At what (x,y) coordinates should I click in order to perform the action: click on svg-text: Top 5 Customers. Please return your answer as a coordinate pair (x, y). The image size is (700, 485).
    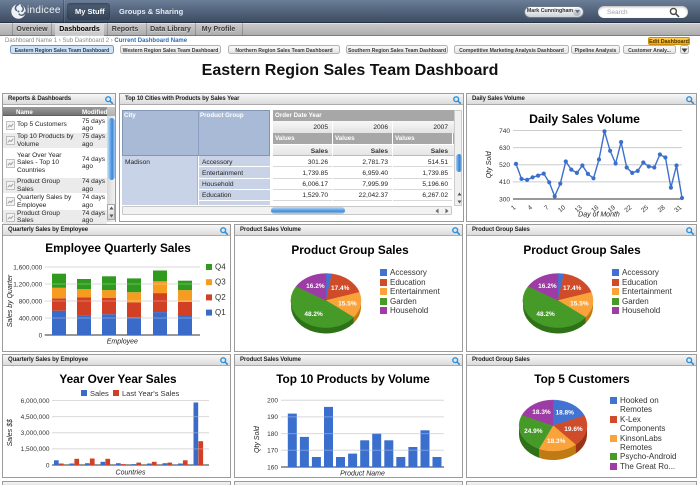
    Looking at the image, I should click on (582, 379).